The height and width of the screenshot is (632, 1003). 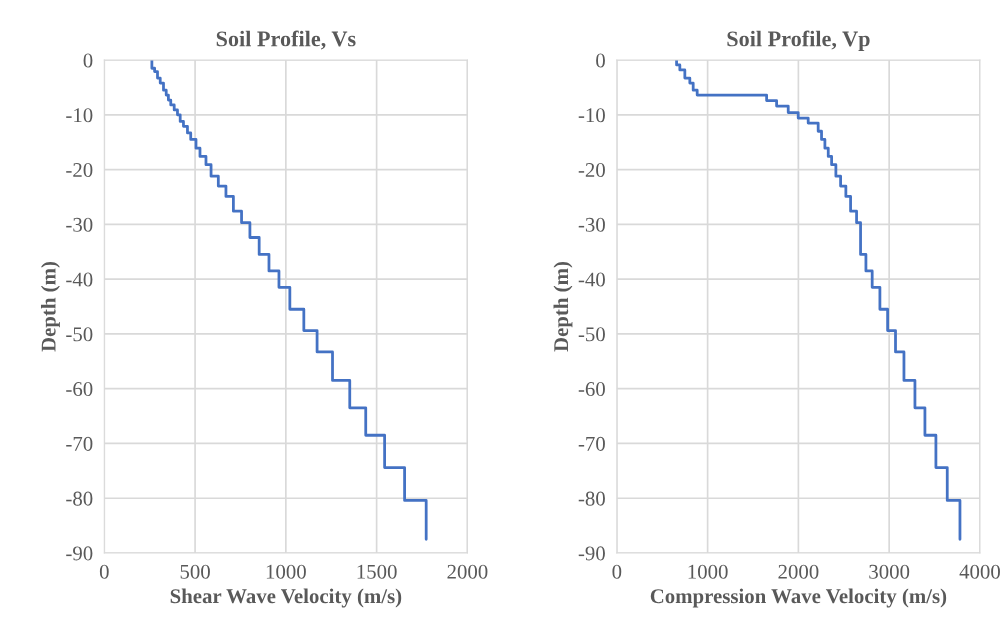 What do you see at coordinates (889, 571) in the screenshot?
I see `x-tick-label: 3000` at bounding box center [889, 571].